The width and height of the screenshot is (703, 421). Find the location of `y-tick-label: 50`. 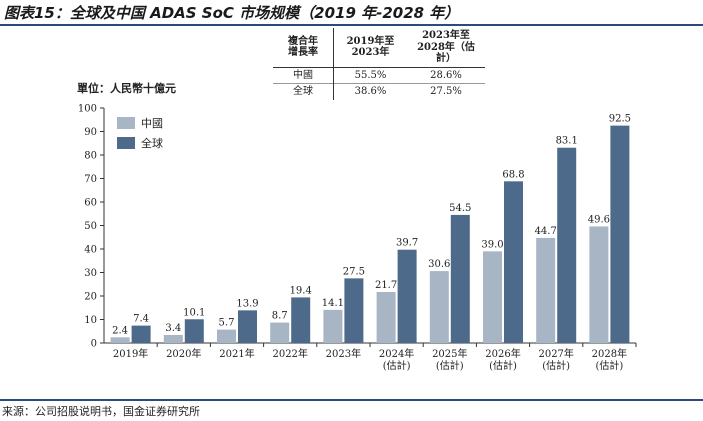

y-tick-label: 50 is located at coordinates (90, 226).